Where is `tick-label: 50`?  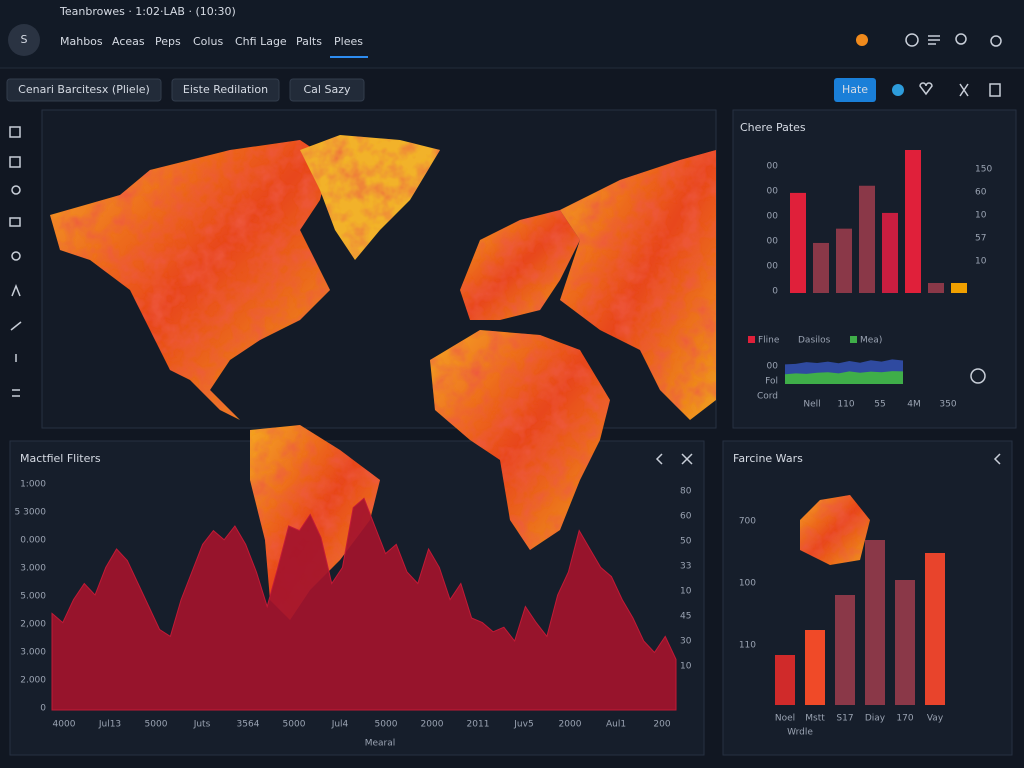 tick-label: 50 is located at coordinates (686, 542).